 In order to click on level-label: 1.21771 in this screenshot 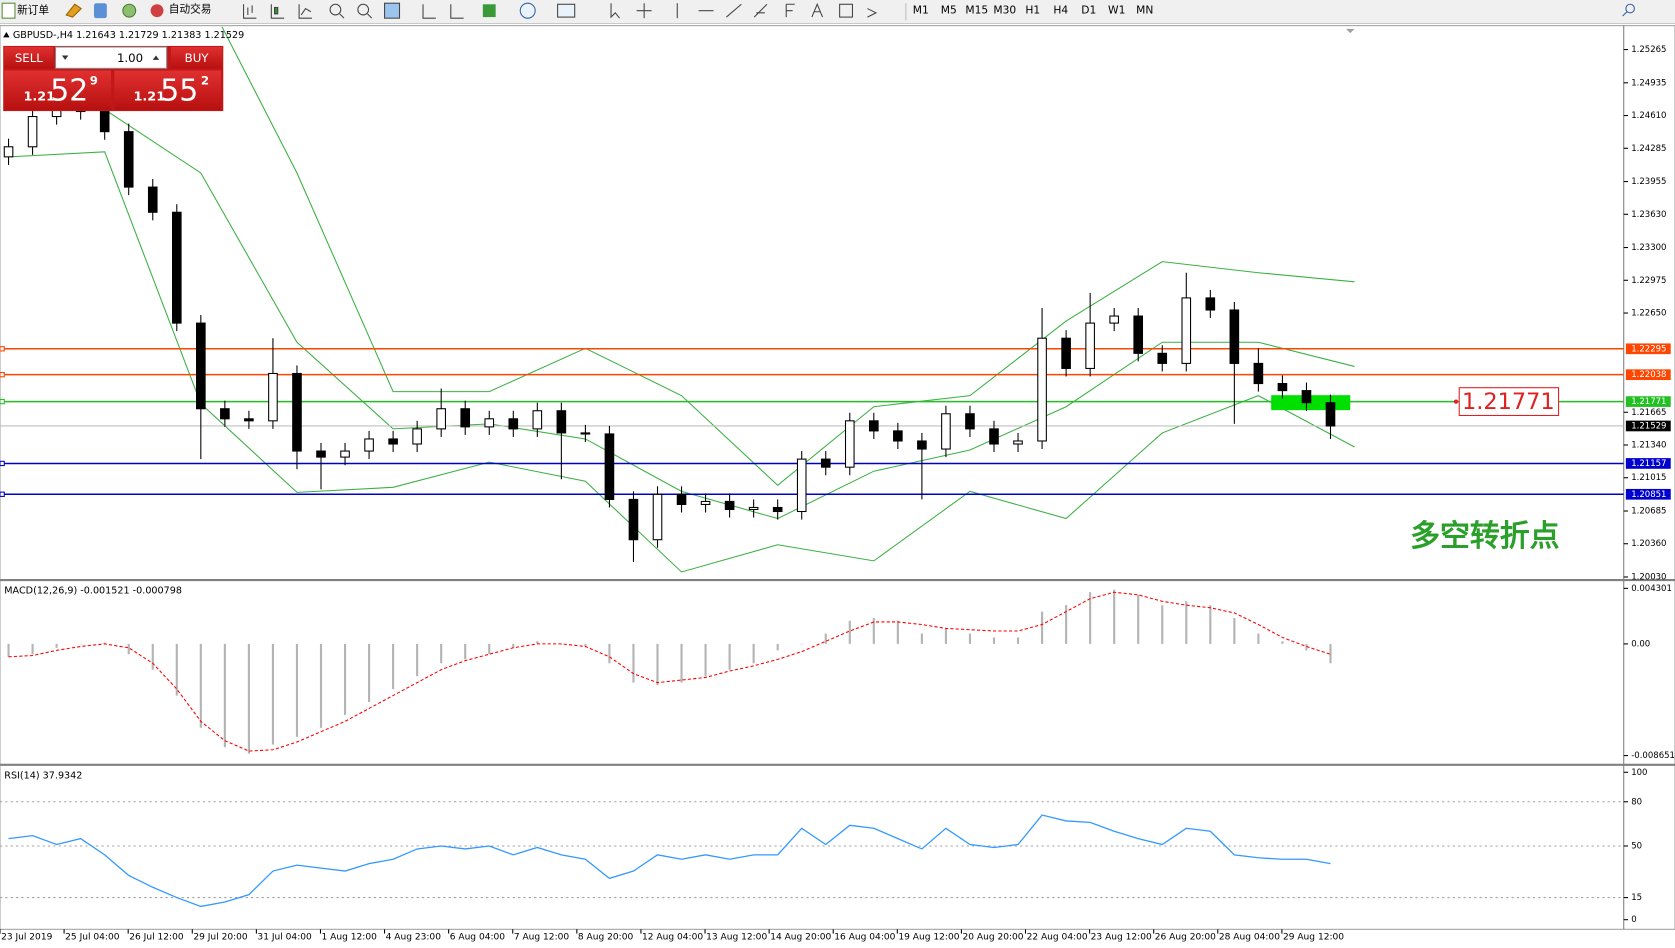, I will do `click(1648, 402)`.